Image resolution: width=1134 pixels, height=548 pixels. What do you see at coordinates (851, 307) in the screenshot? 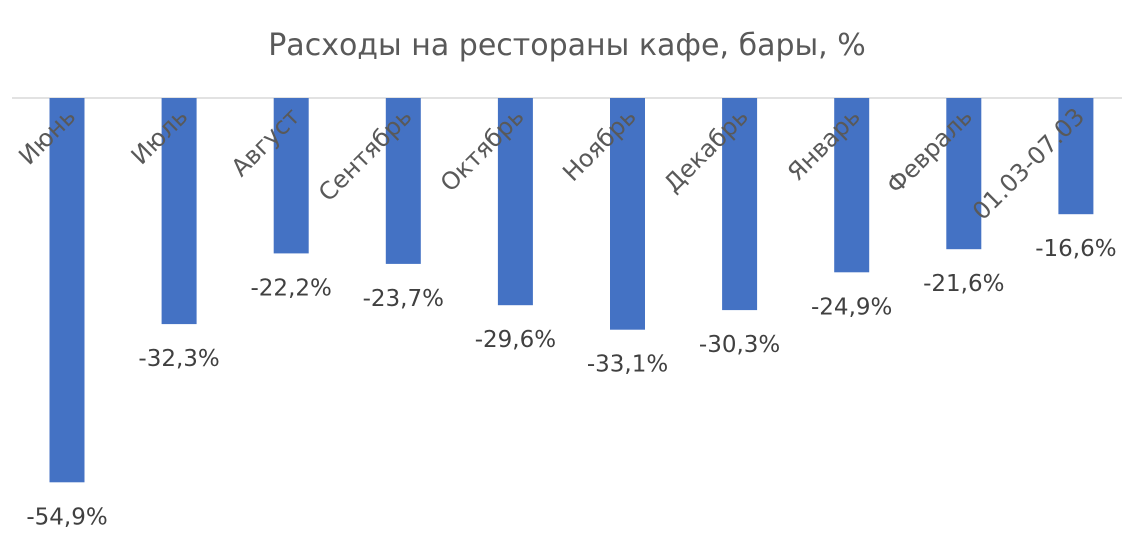
I see `value-label-8: -24,9%` at bounding box center [851, 307].